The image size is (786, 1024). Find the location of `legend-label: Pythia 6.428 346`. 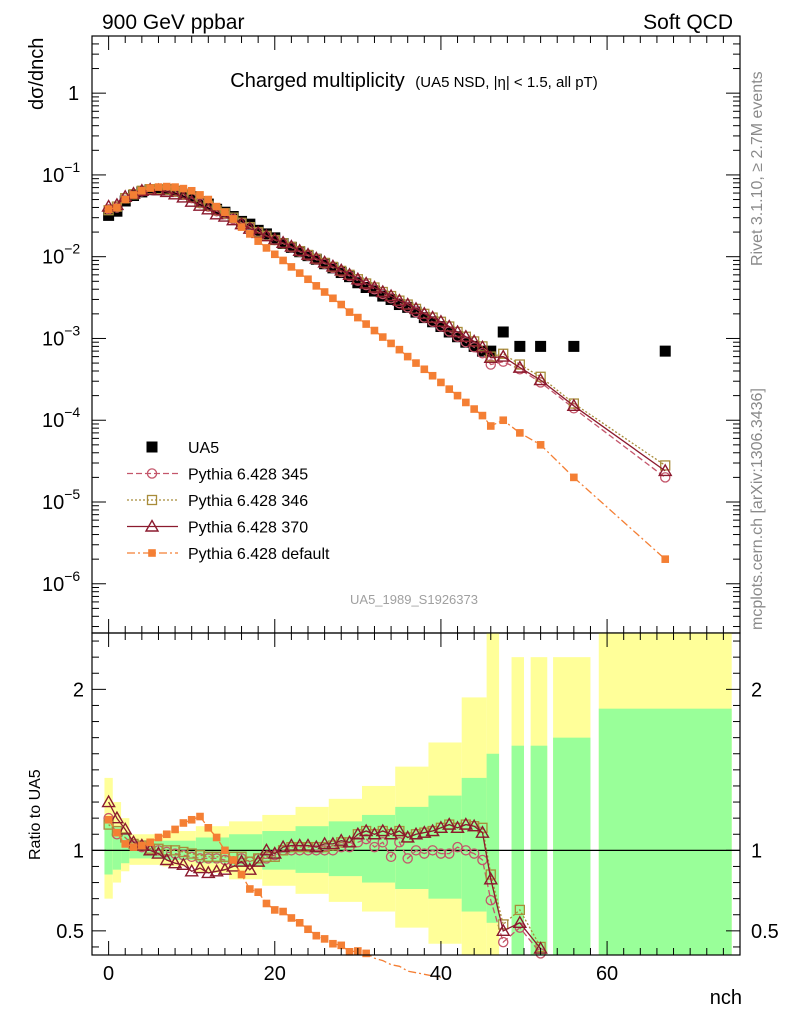

legend-label: Pythia 6.428 346 is located at coordinates (248, 501).